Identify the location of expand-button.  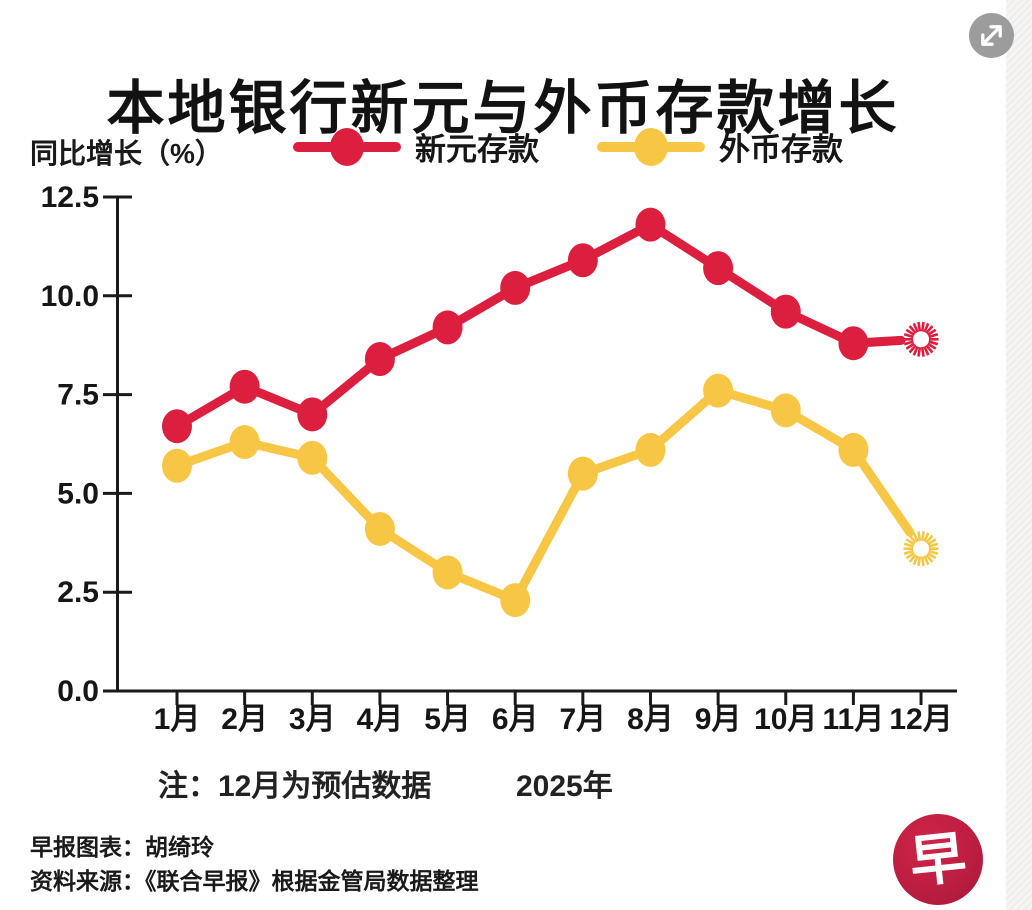
(991, 35).